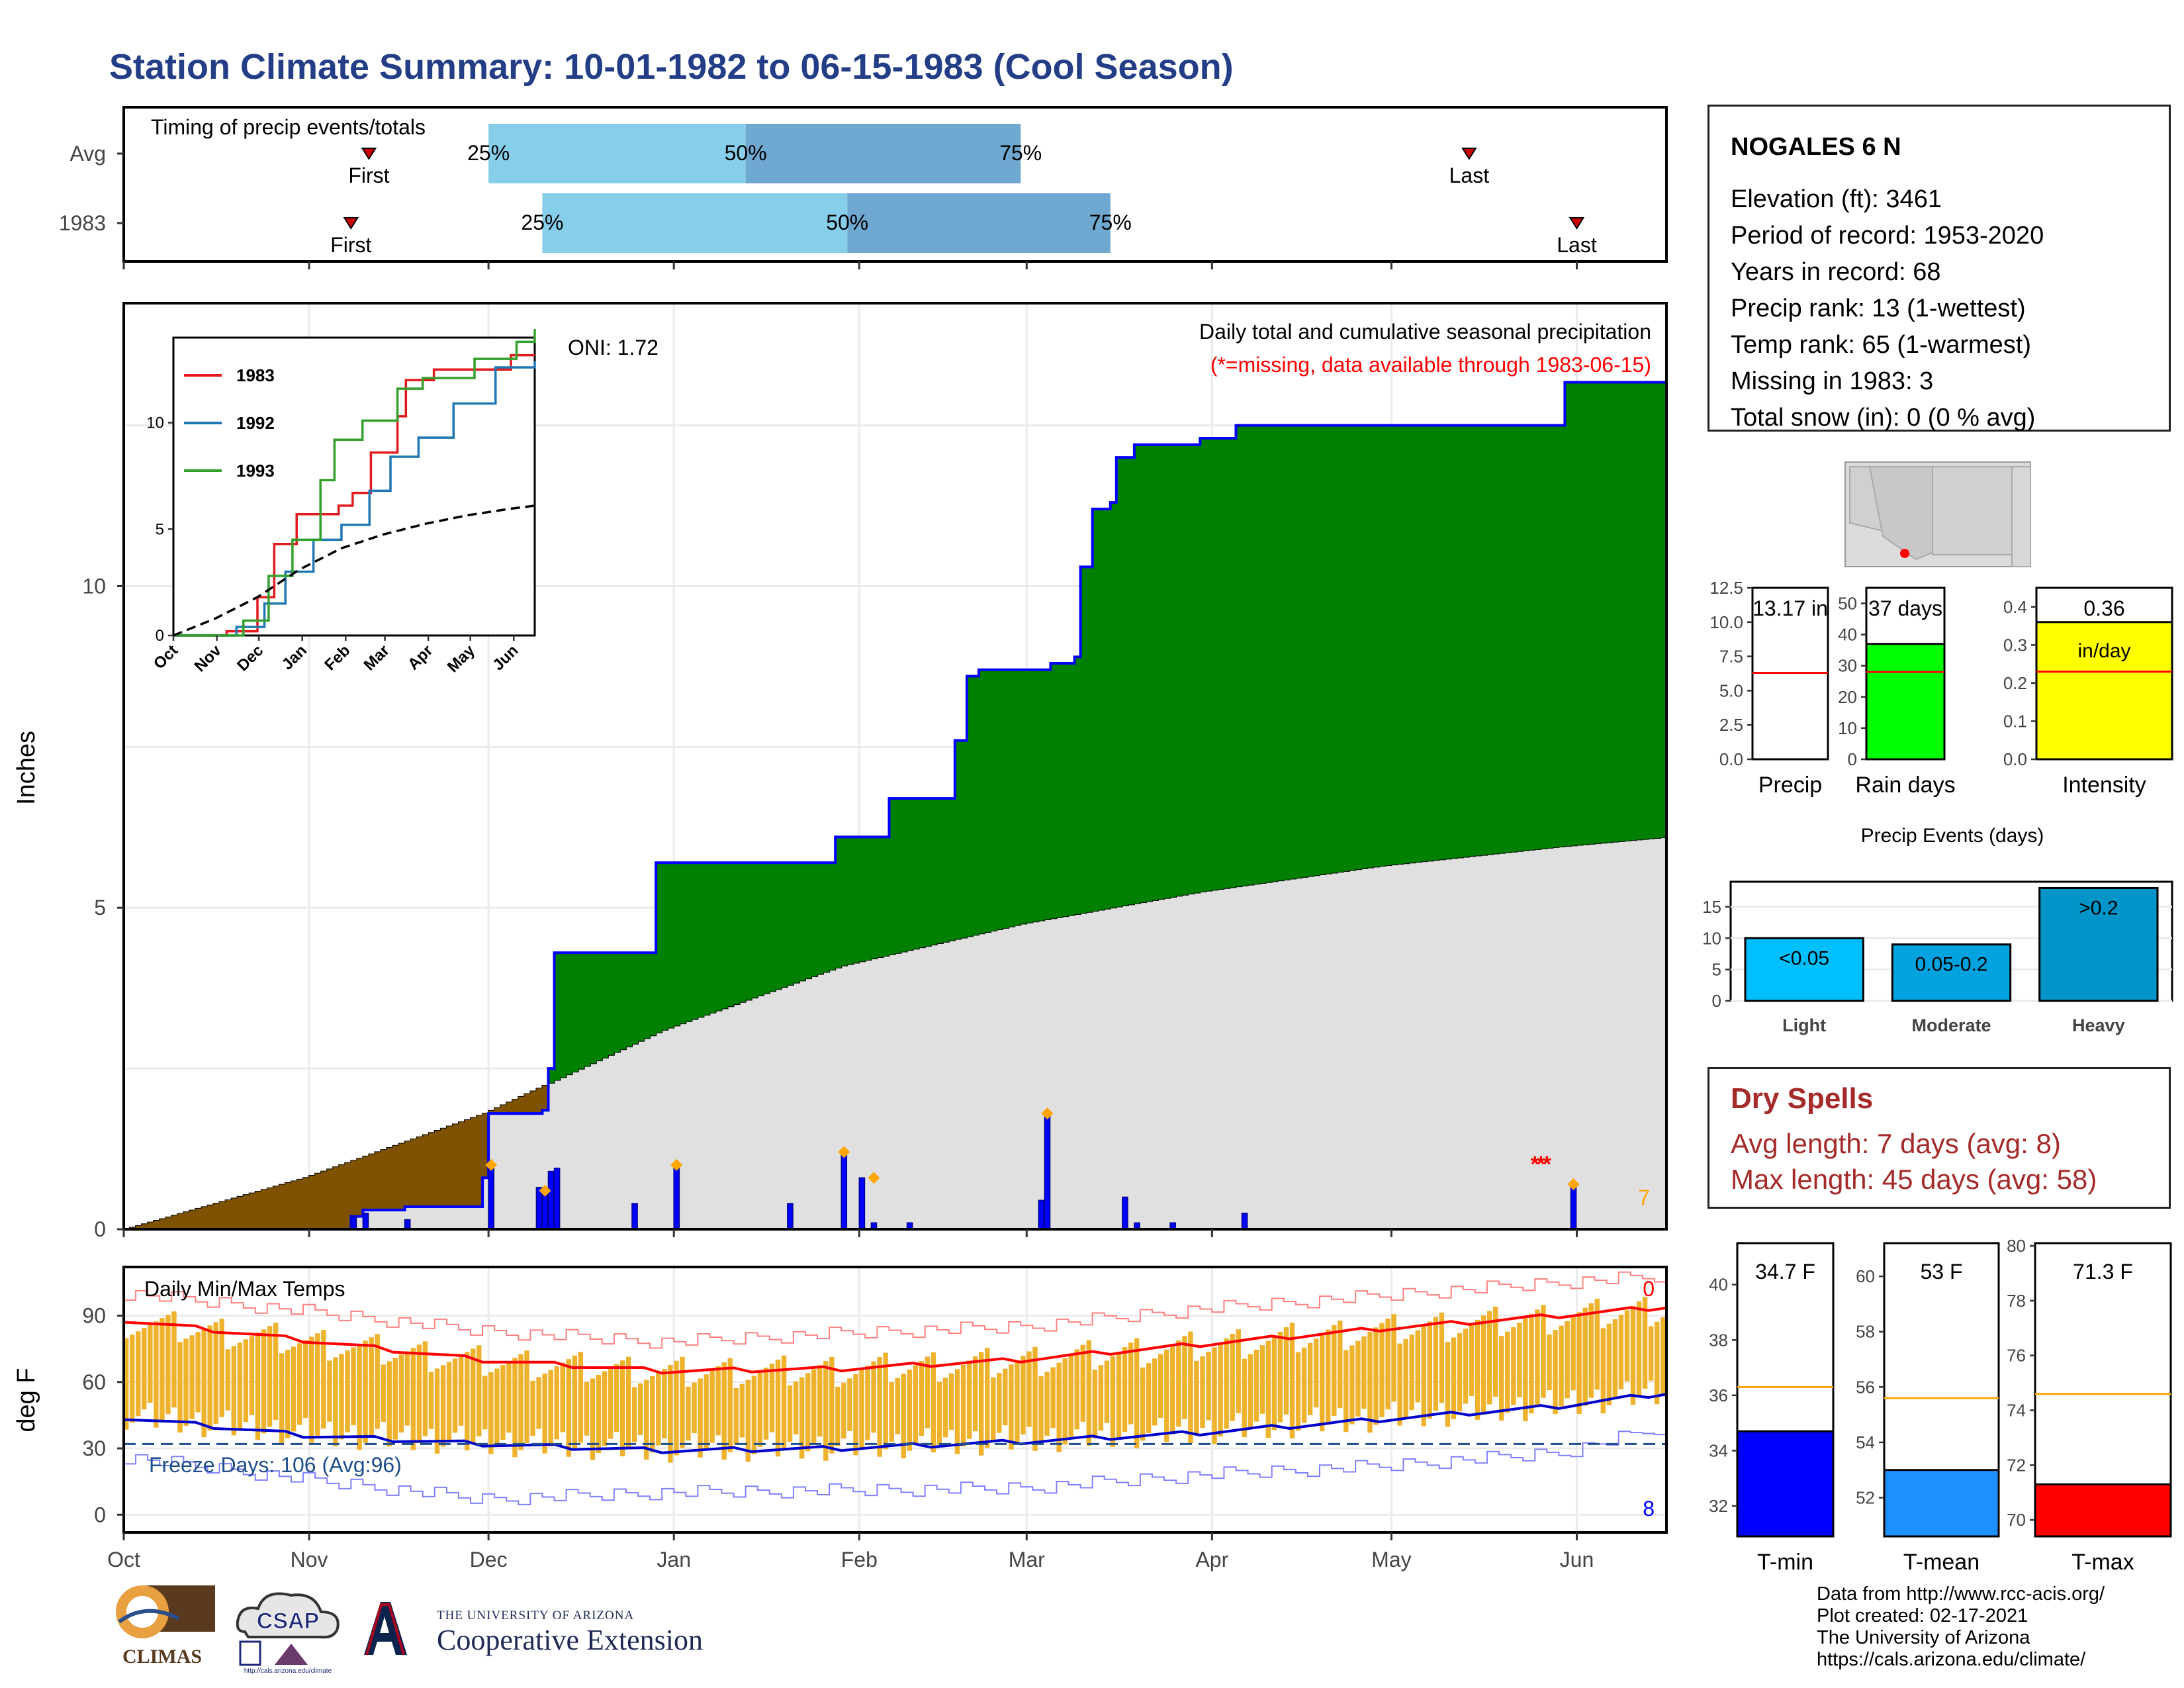  Describe the element at coordinates (1718, 1450) in the screenshot. I see `tempbar-t-min-y-tick-label: 34` at that location.